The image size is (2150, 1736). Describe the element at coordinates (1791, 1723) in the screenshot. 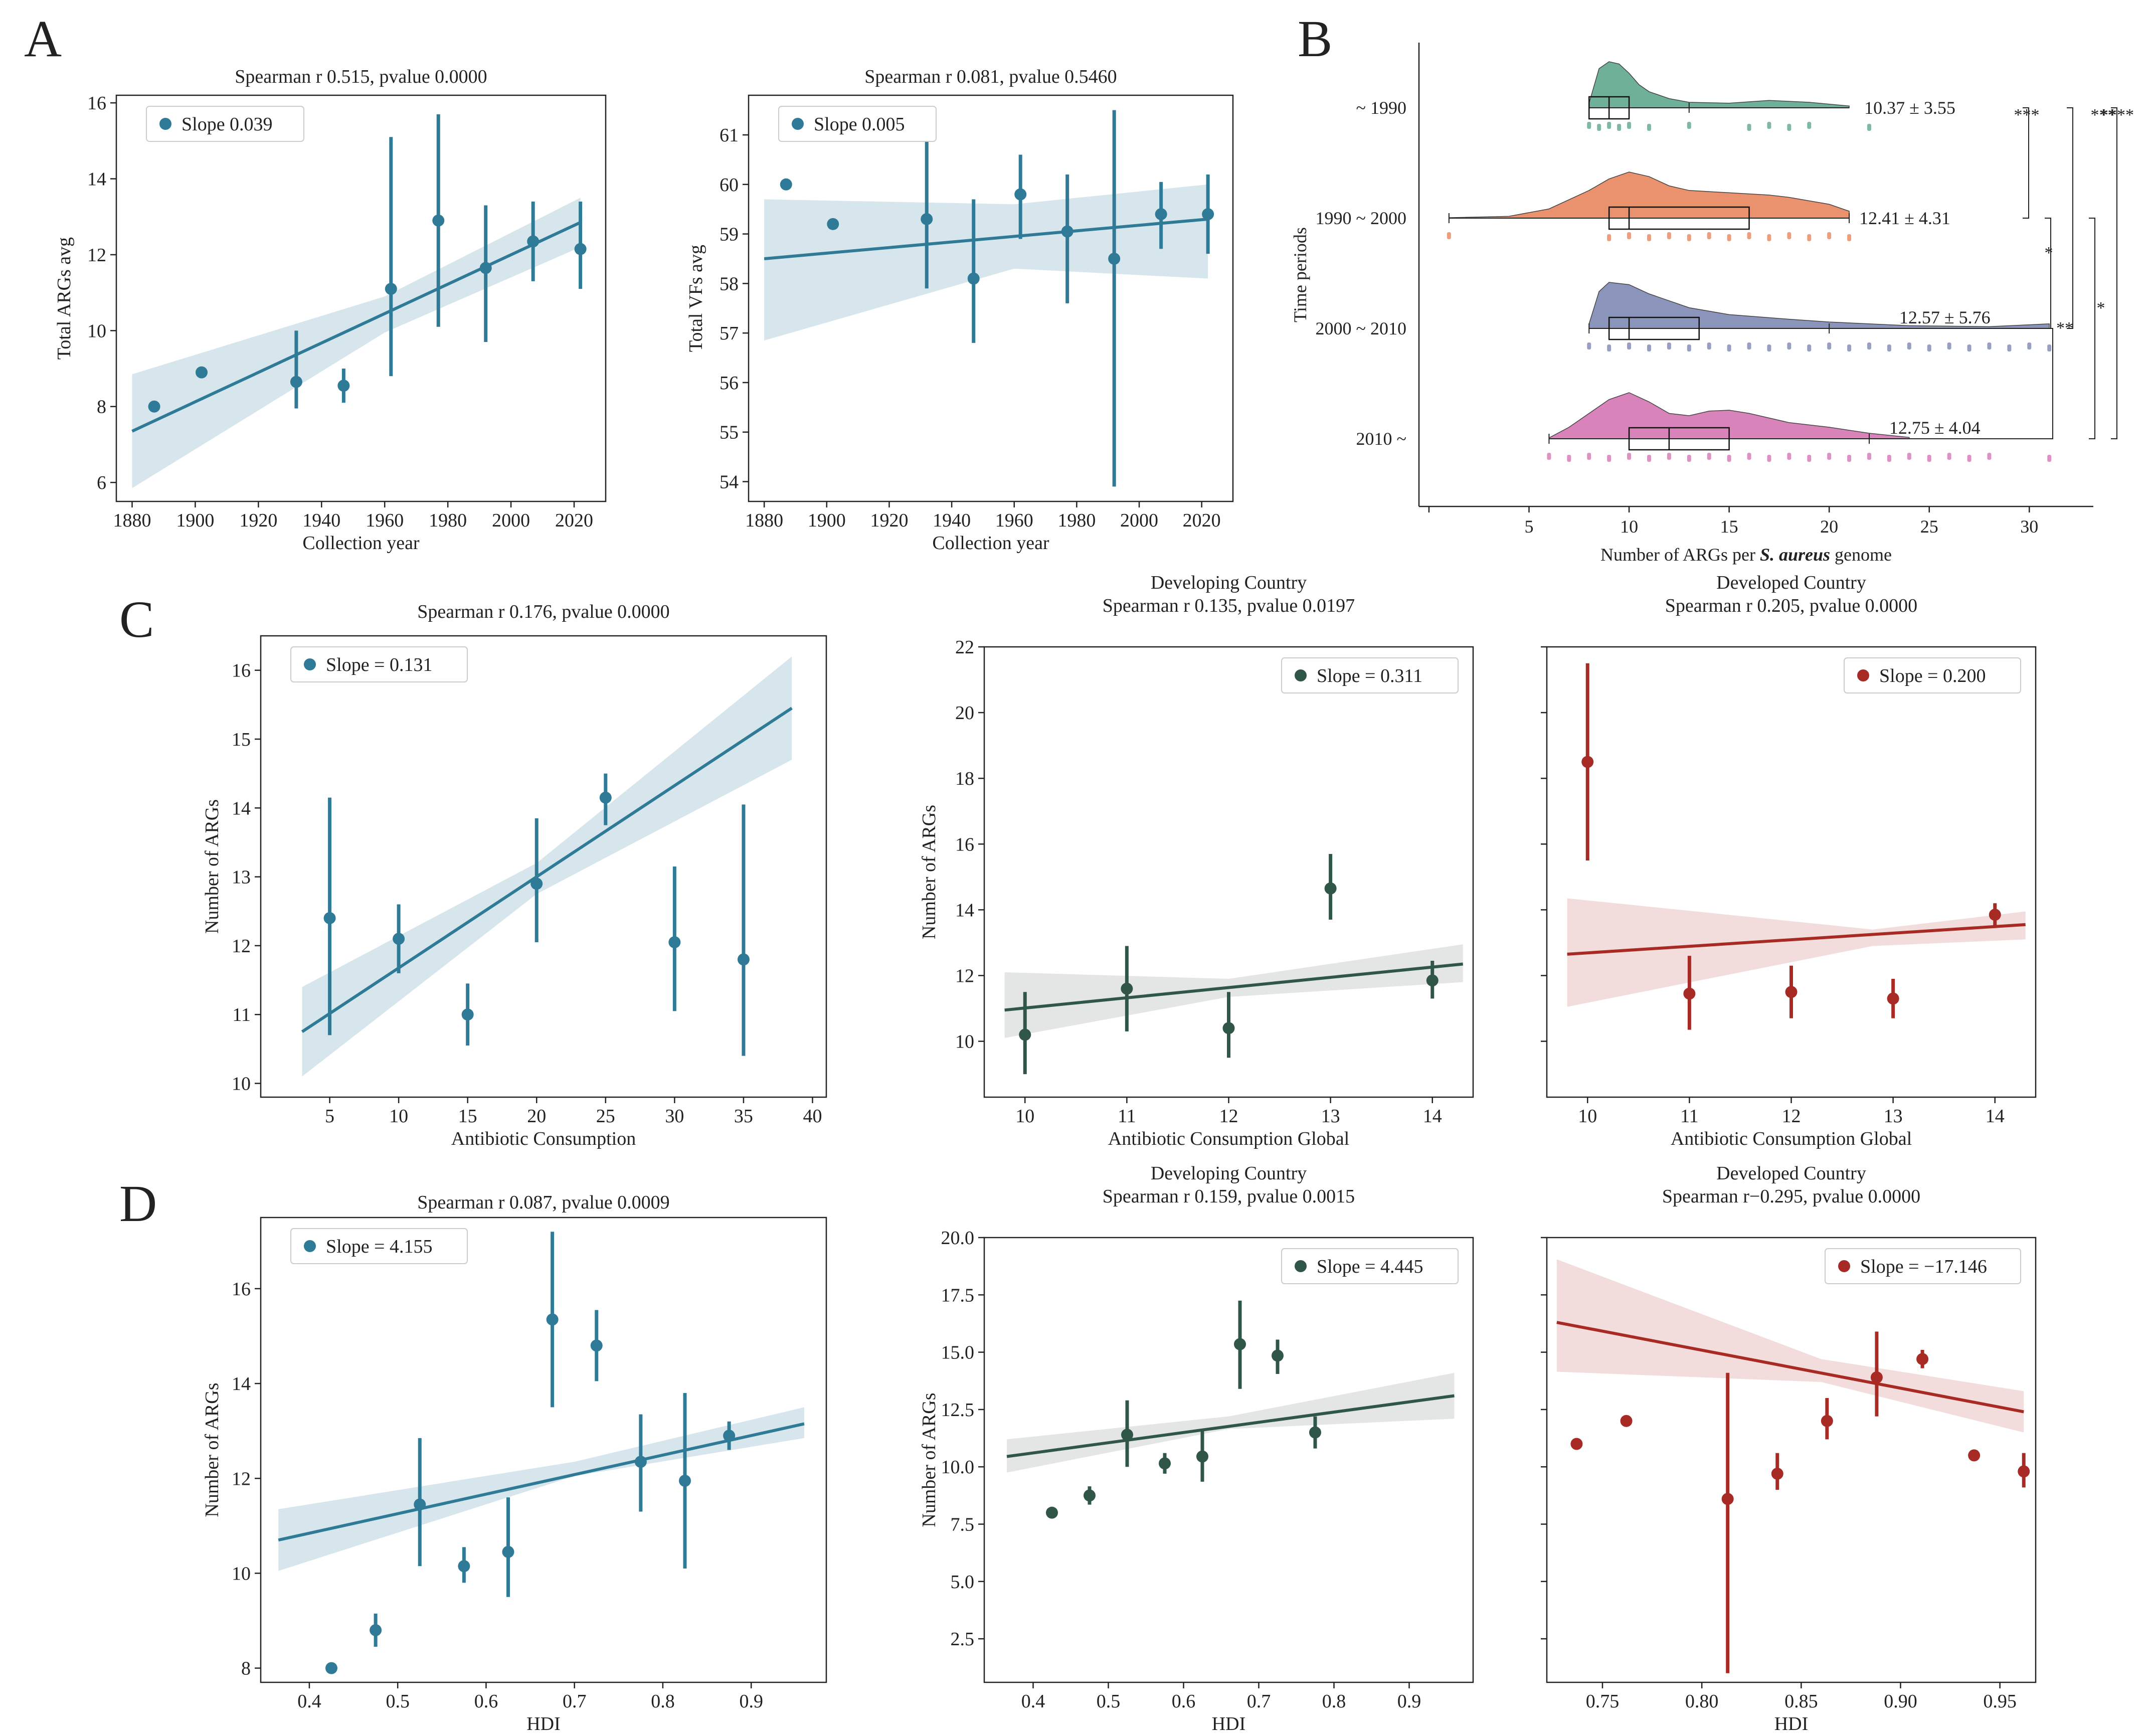

I see `x-axis-label: HDI` at that location.